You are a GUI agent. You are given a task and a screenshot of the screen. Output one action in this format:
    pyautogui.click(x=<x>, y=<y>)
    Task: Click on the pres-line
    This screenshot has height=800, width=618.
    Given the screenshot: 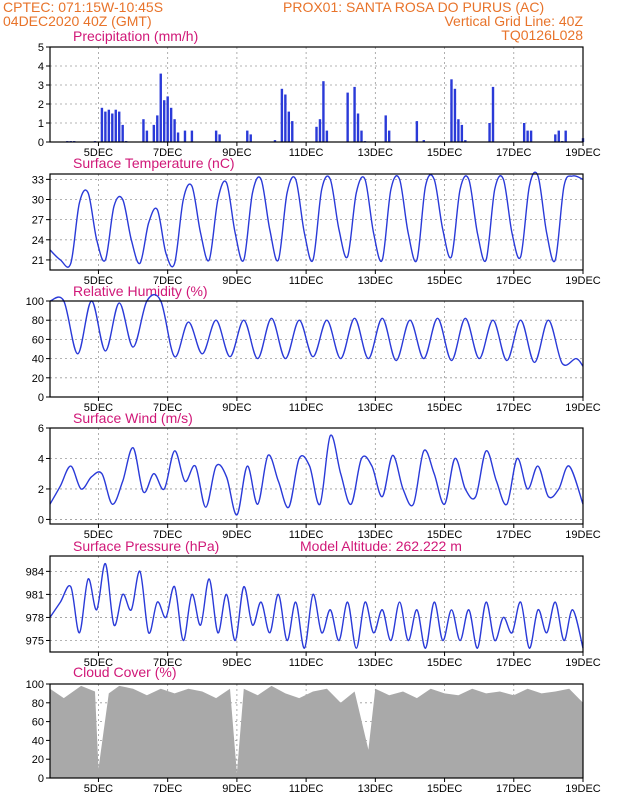 What is the action you would take?
    pyautogui.click(x=316, y=605)
    